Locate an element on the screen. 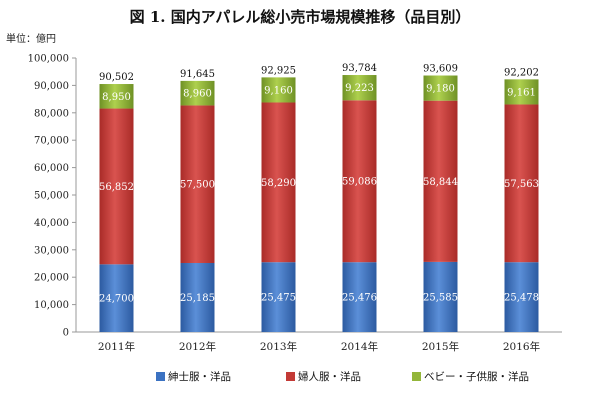 This screenshot has height=404, width=600. y-tick-label: 80,000 is located at coordinates (51, 113).